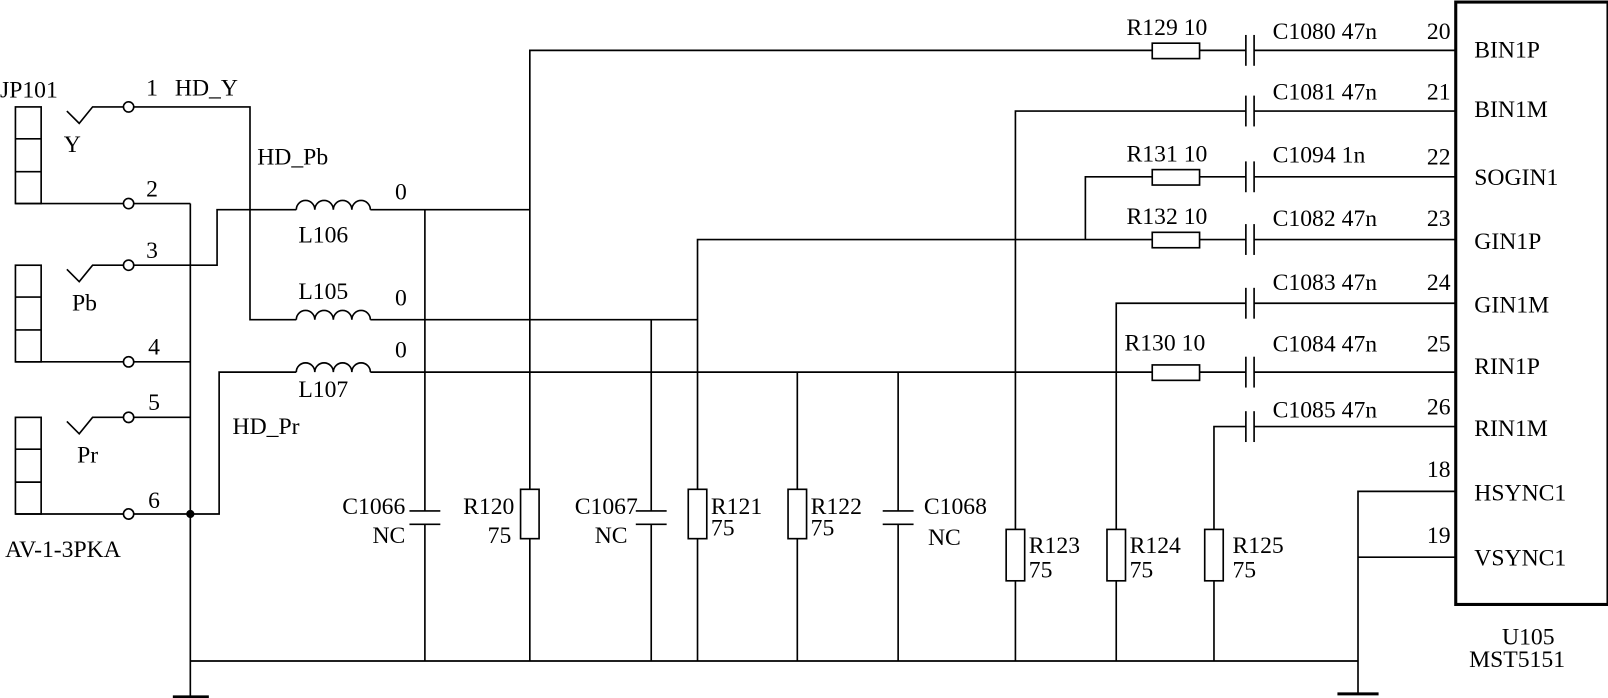 The image size is (1608, 698). I want to click on ic-pin-number: 22, so click(1439, 157).